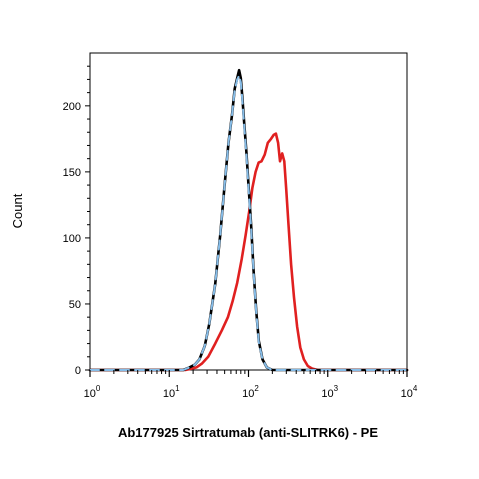 This screenshot has width=479, height=479. I want to click on y-tick-label: 100, so click(72, 239).